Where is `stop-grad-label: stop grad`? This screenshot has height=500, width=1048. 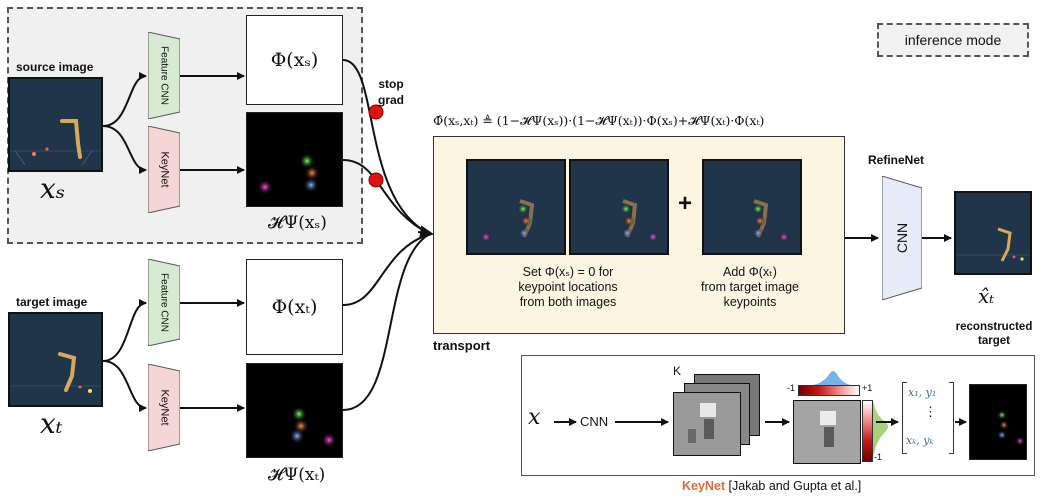
stop-grad-label: stop grad is located at coordinates (391, 92).